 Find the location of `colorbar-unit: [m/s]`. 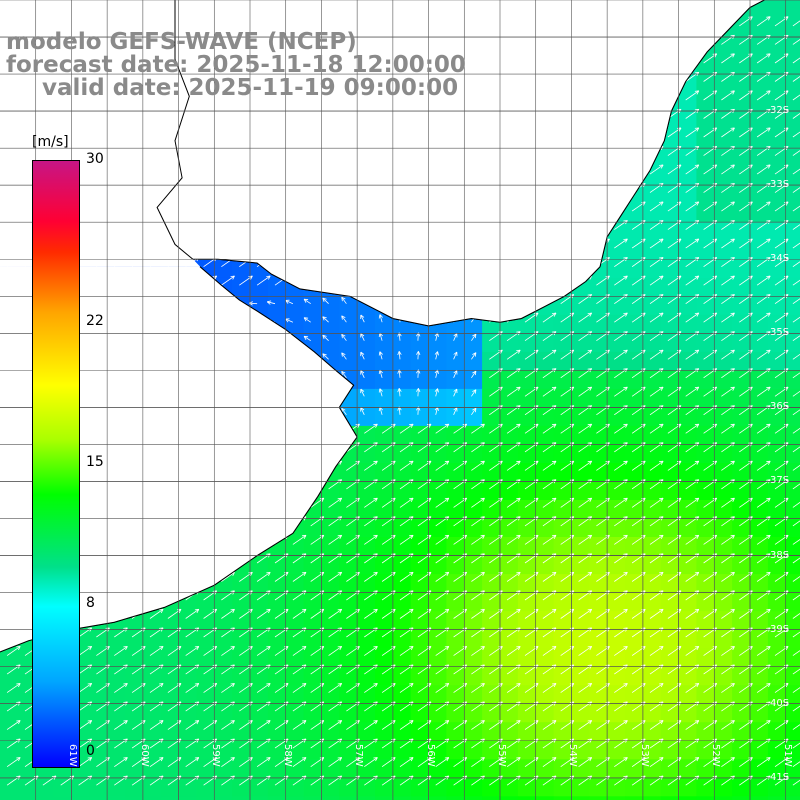

colorbar-unit: [m/s] is located at coordinates (50, 142).